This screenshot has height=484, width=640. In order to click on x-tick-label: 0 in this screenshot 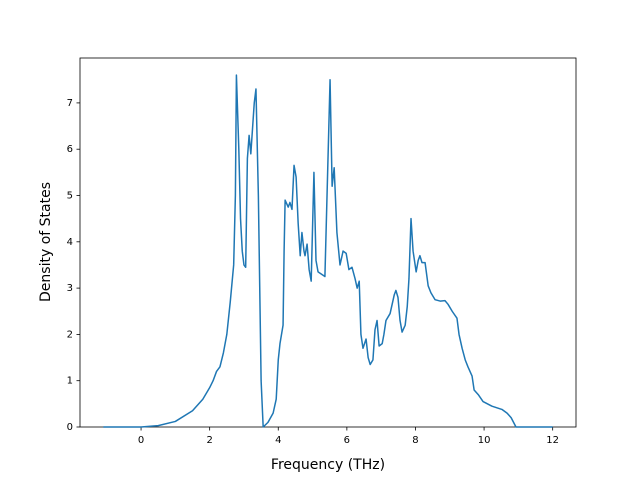, I will do `click(141, 440)`.